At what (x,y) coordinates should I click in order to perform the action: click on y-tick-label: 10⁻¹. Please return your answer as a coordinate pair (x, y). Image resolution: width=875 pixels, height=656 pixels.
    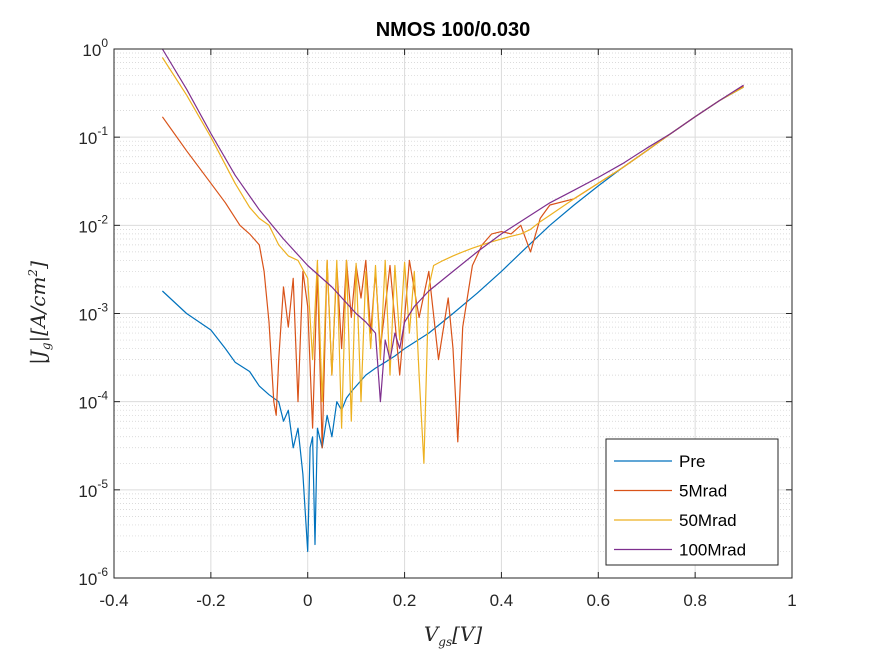
    Looking at the image, I should click on (93, 136).